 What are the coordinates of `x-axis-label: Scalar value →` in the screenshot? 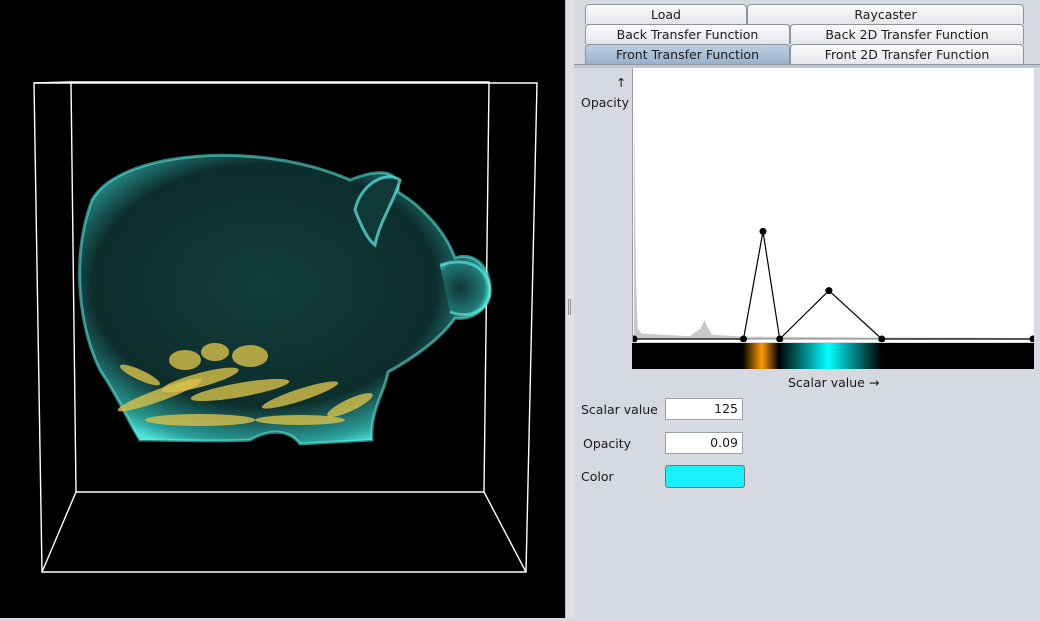 It's located at (834, 382).